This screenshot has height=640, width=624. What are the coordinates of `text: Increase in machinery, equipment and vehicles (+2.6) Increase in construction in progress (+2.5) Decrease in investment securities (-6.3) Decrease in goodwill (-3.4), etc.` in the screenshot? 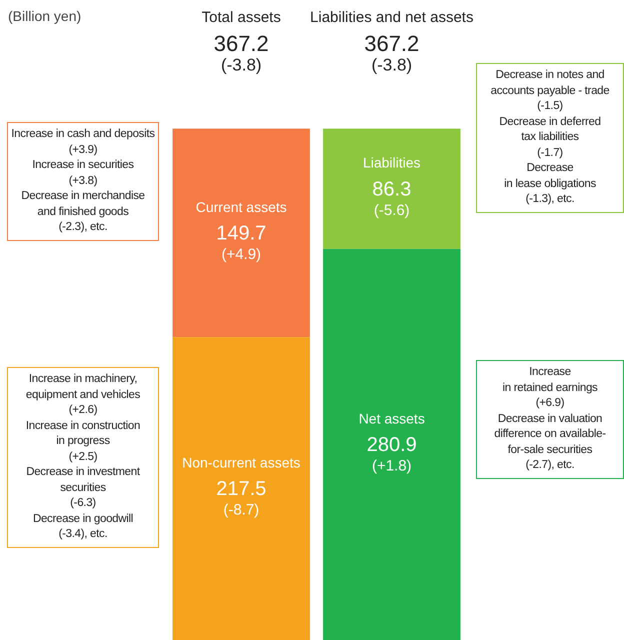 It's located at (83, 456).